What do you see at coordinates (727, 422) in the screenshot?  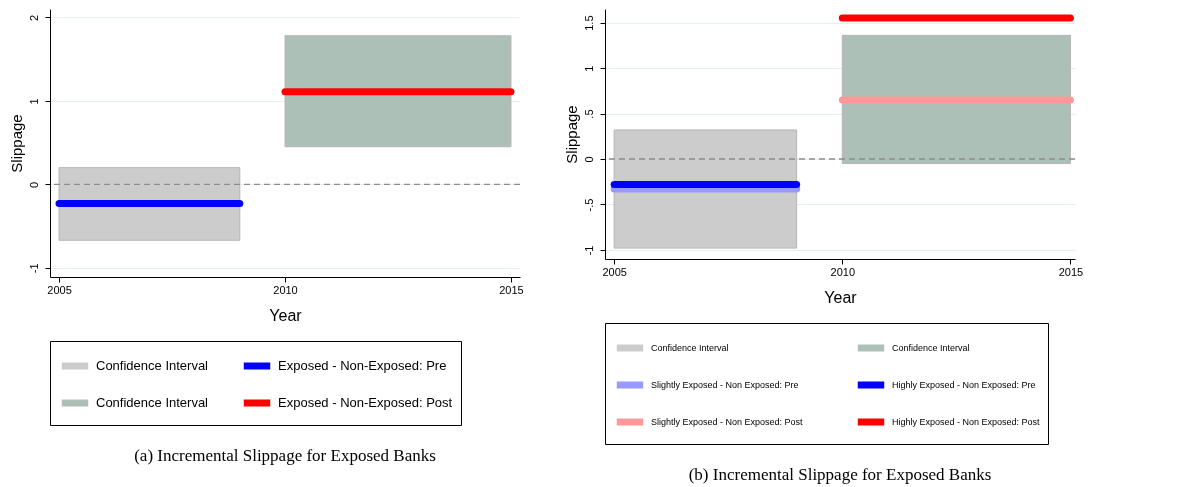 I see `legend-label: Slightly Exposed - Non Exposed: Post` at bounding box center [727, 422].